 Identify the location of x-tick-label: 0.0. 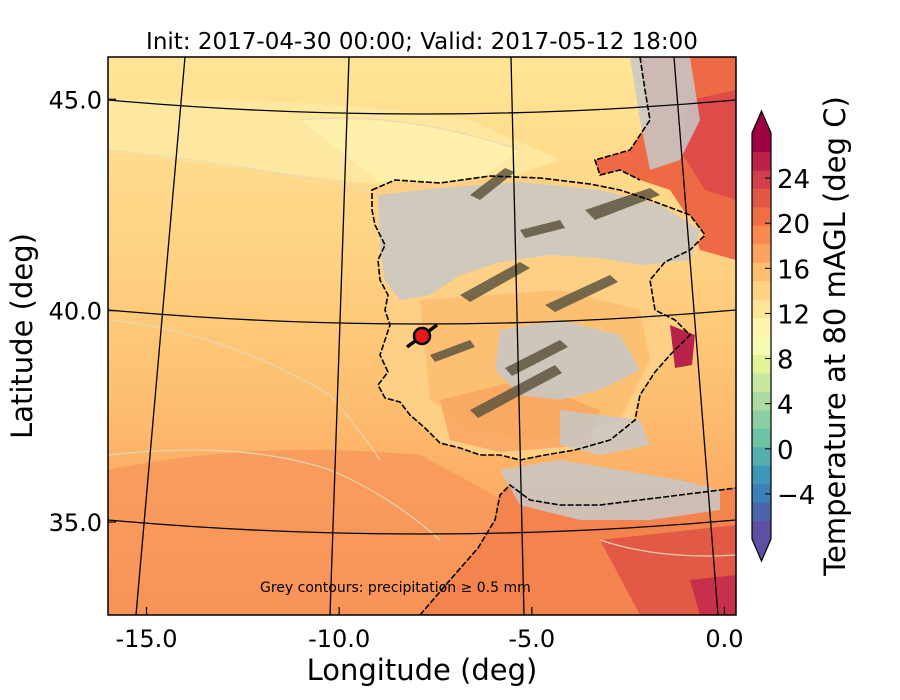
(724, 639).